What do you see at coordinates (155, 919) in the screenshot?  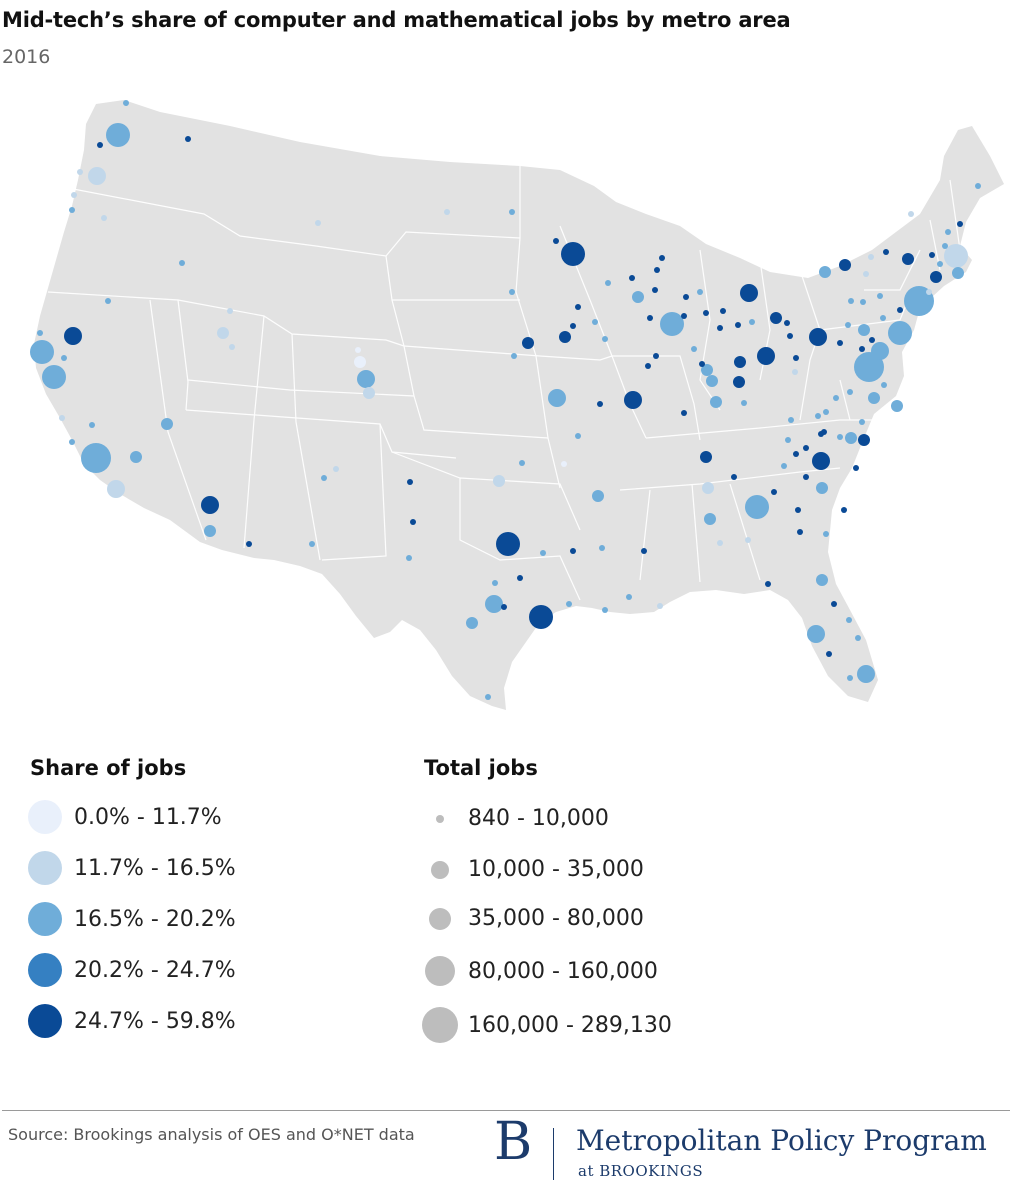 I see `legend-share-label: 16.5% - 20.2%` at bounding box center [155, 919].